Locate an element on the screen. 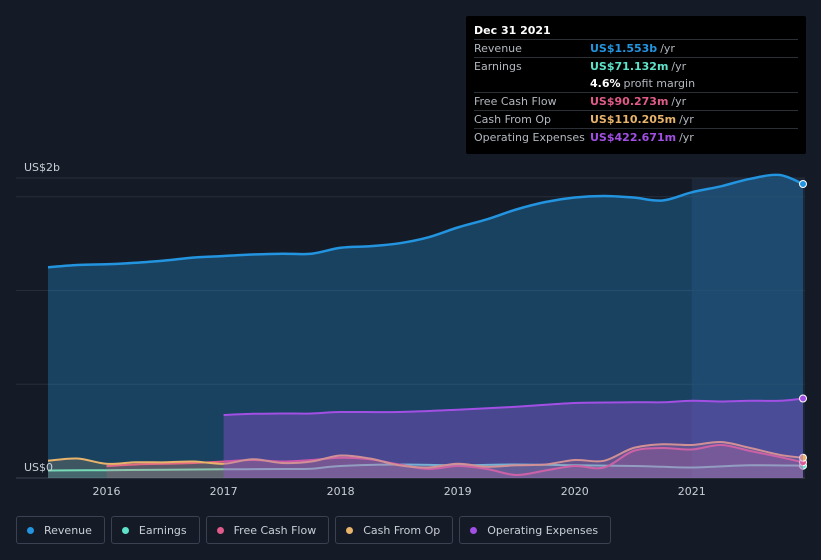 The image size is (821, 560). legend-label: Revenue is located at coordinates (68, 530).